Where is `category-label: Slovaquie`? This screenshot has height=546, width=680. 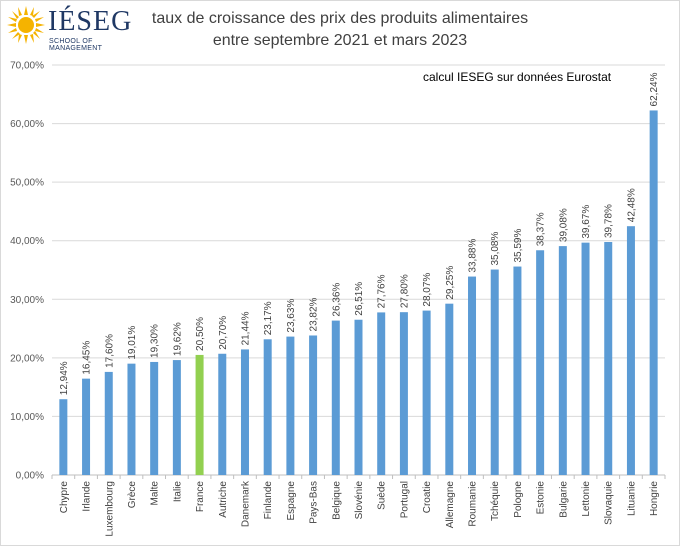 category-label: Slovaquie is located at coordinates (609, 503).